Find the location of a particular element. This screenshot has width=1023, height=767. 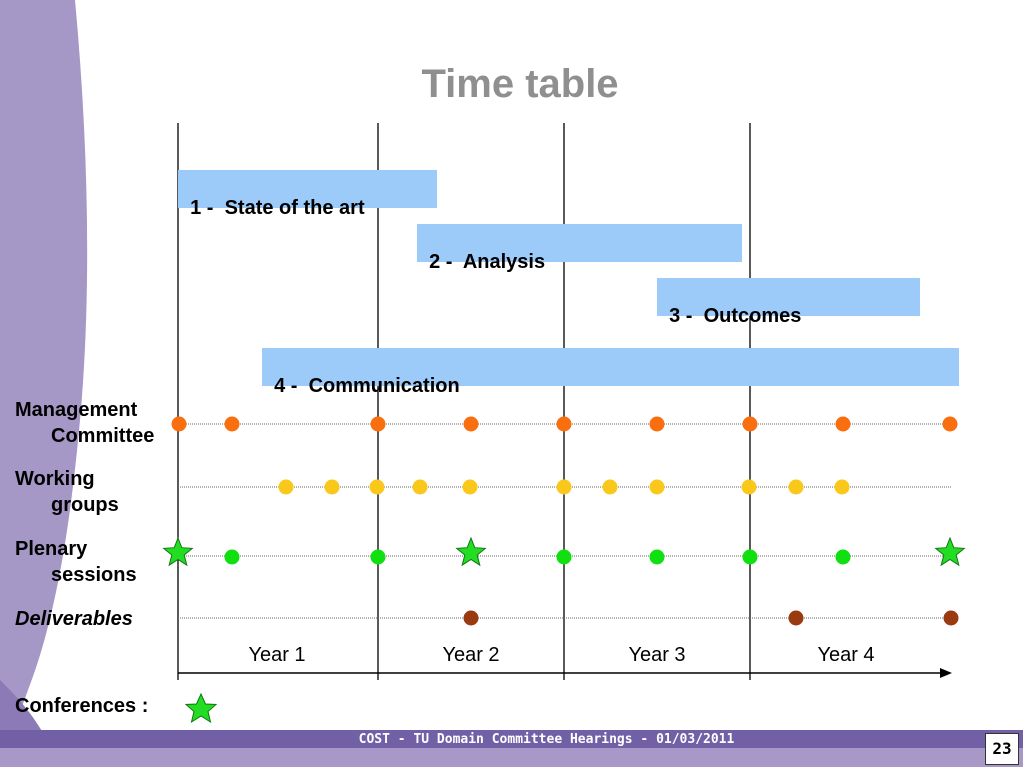

phase-bar-analysis: 2 - Analysis is located at coordinates (579, 248).